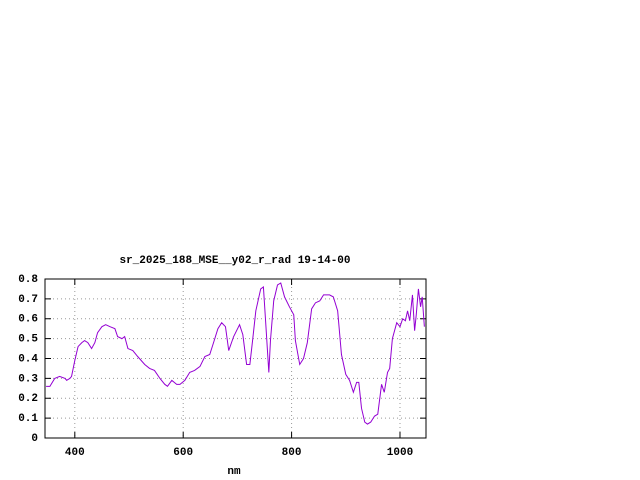  What do you see at coordinates (28, 340) in the screenshot?
I see `y-tick-label: 0.5` at bounding box center [28, 340].